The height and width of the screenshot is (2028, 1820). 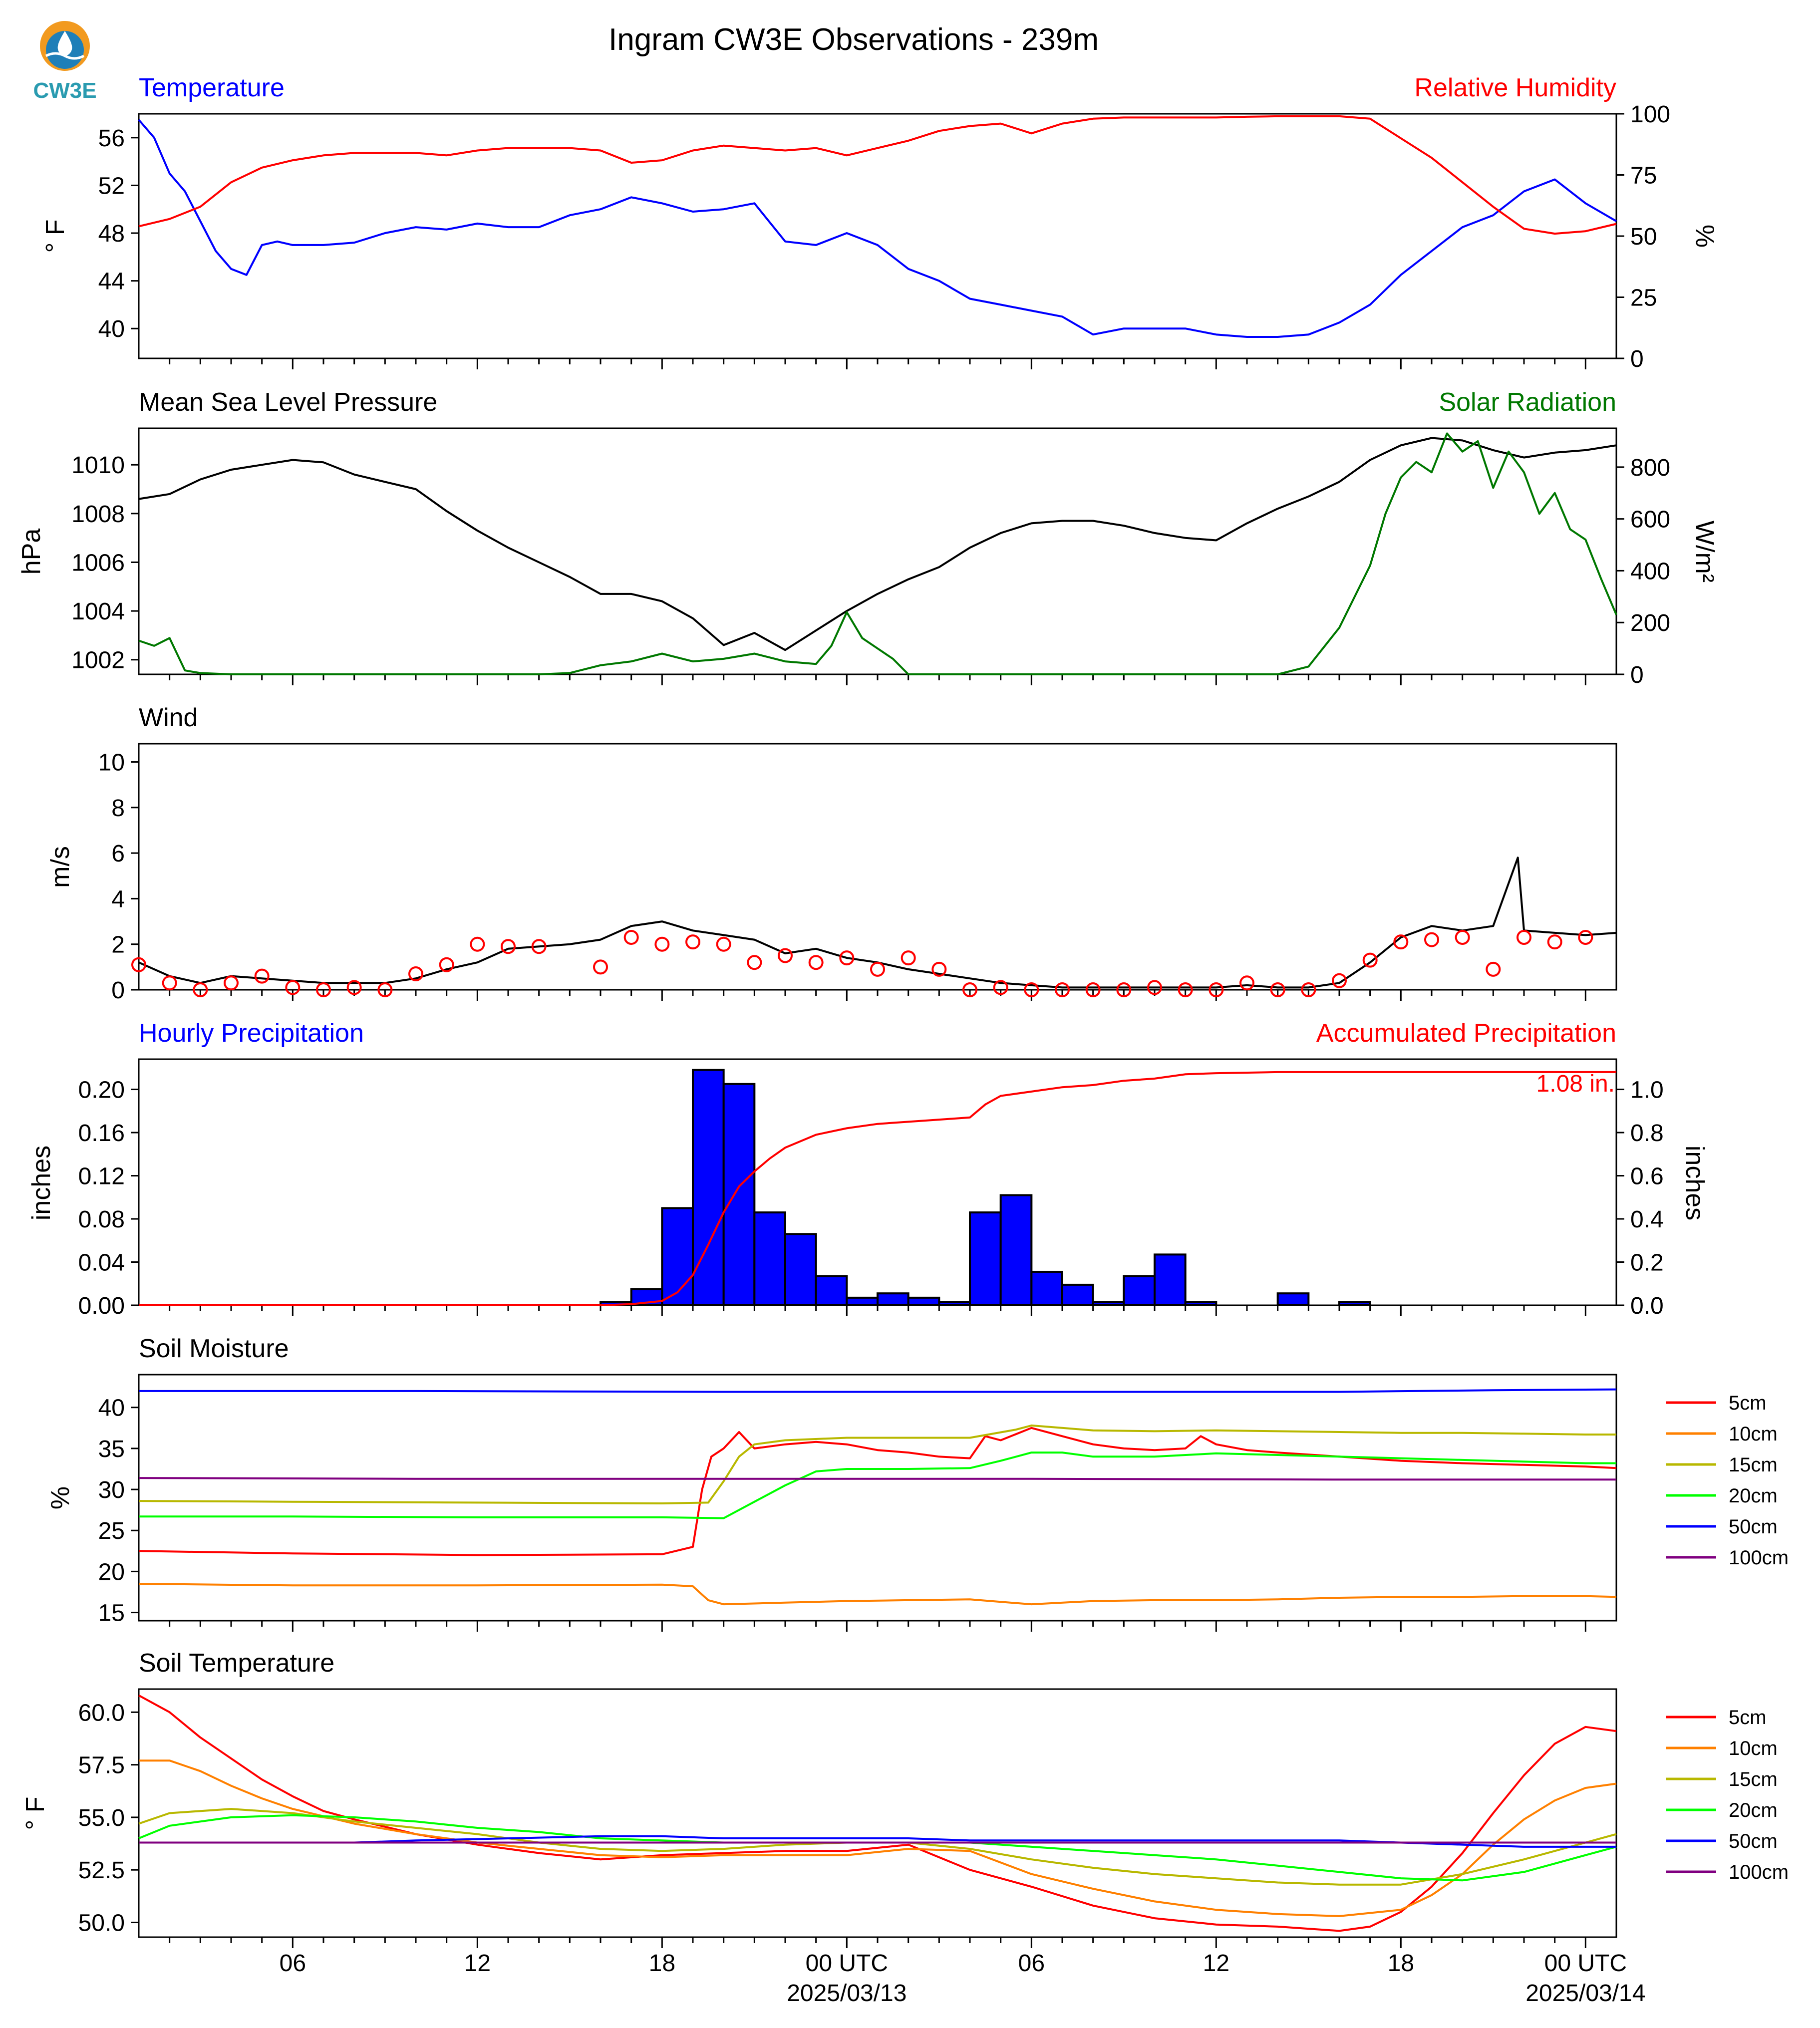 I want to click on panel-6-xticks, so click(x=877, y=1942).